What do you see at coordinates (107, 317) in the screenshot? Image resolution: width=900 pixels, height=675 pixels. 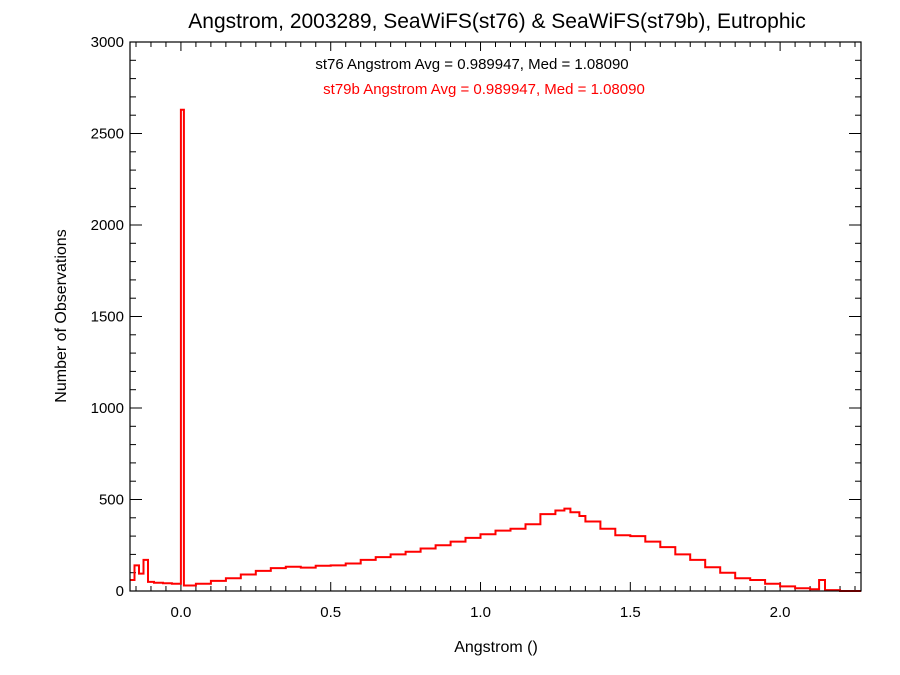 I see `y-tick-label: 1500` at bounding box center [107, 317].